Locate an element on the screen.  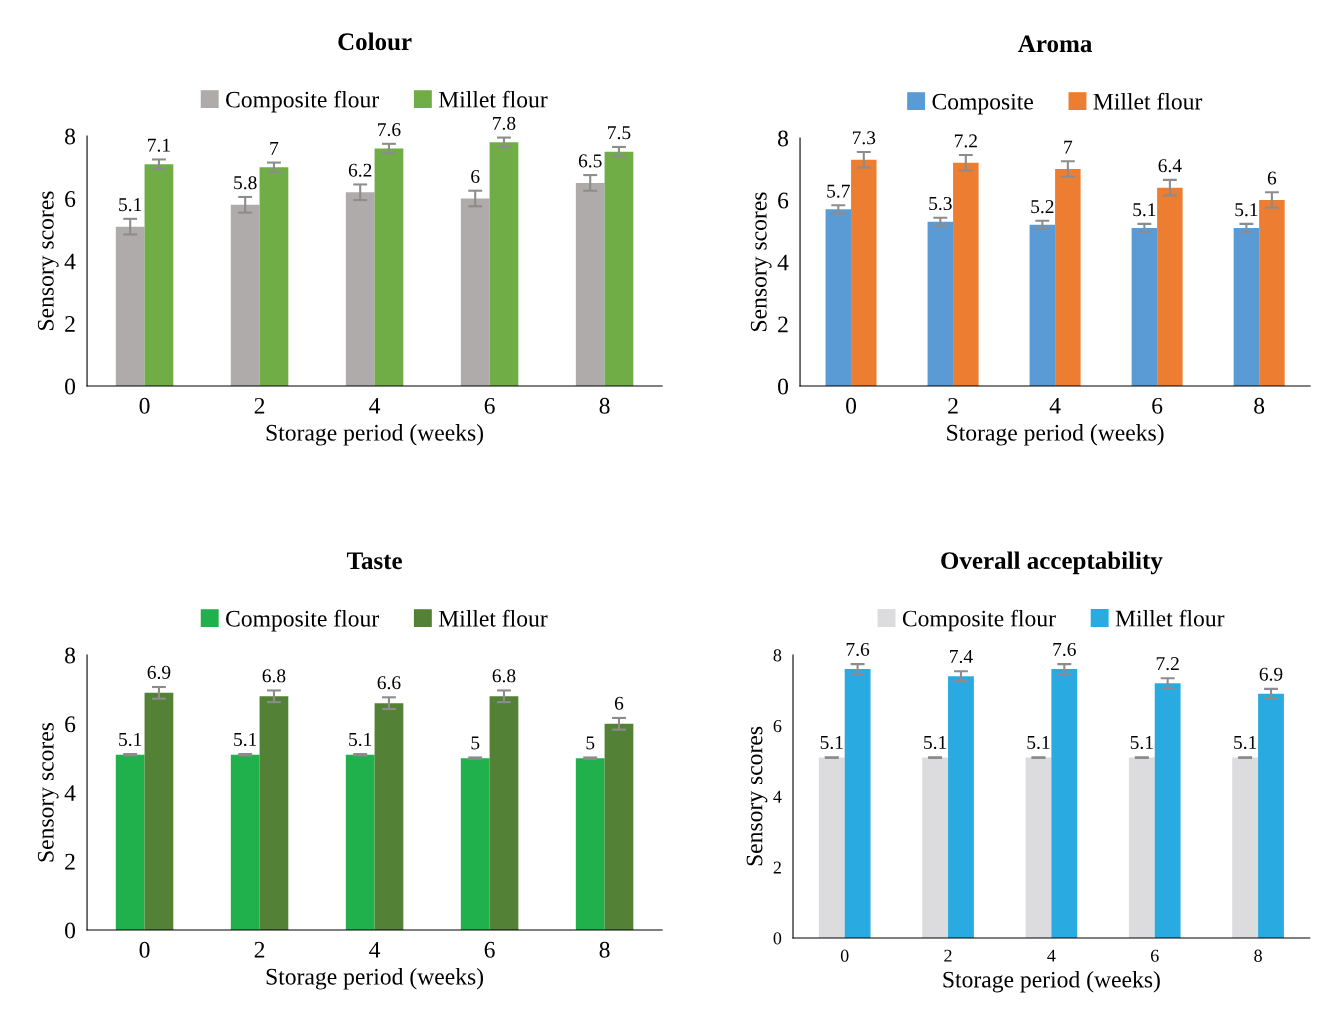
data-label: 6.6 is located at coordinates (389, 683).